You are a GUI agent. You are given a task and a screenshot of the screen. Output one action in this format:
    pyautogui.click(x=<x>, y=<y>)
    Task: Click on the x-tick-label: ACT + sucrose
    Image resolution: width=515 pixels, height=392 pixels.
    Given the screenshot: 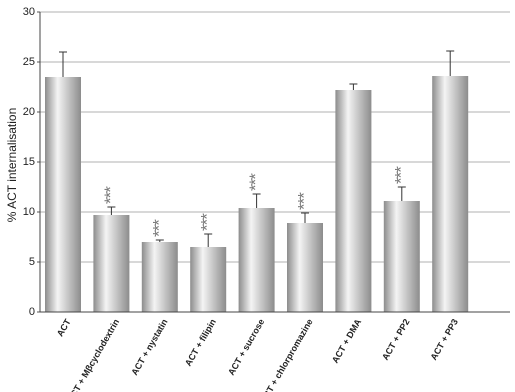 What is the action you would take?
    pyautogui.click(x=246, y=347)
    